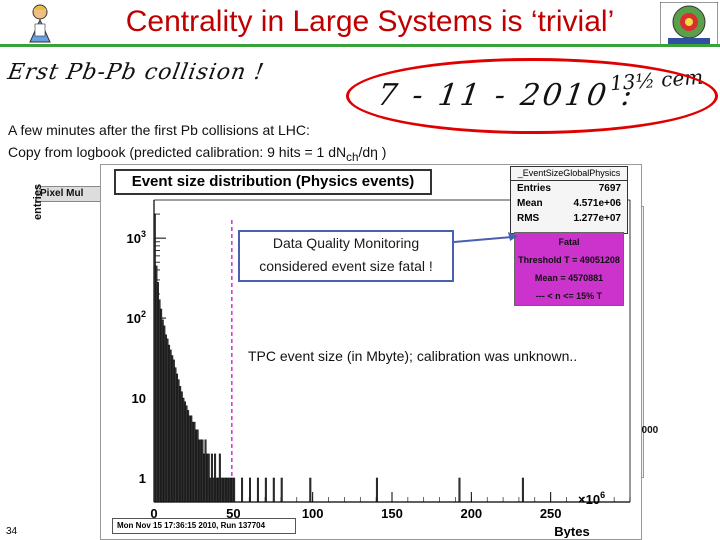  I want to click on fatal-mean: Mean = 4570881, so click(569, 278).